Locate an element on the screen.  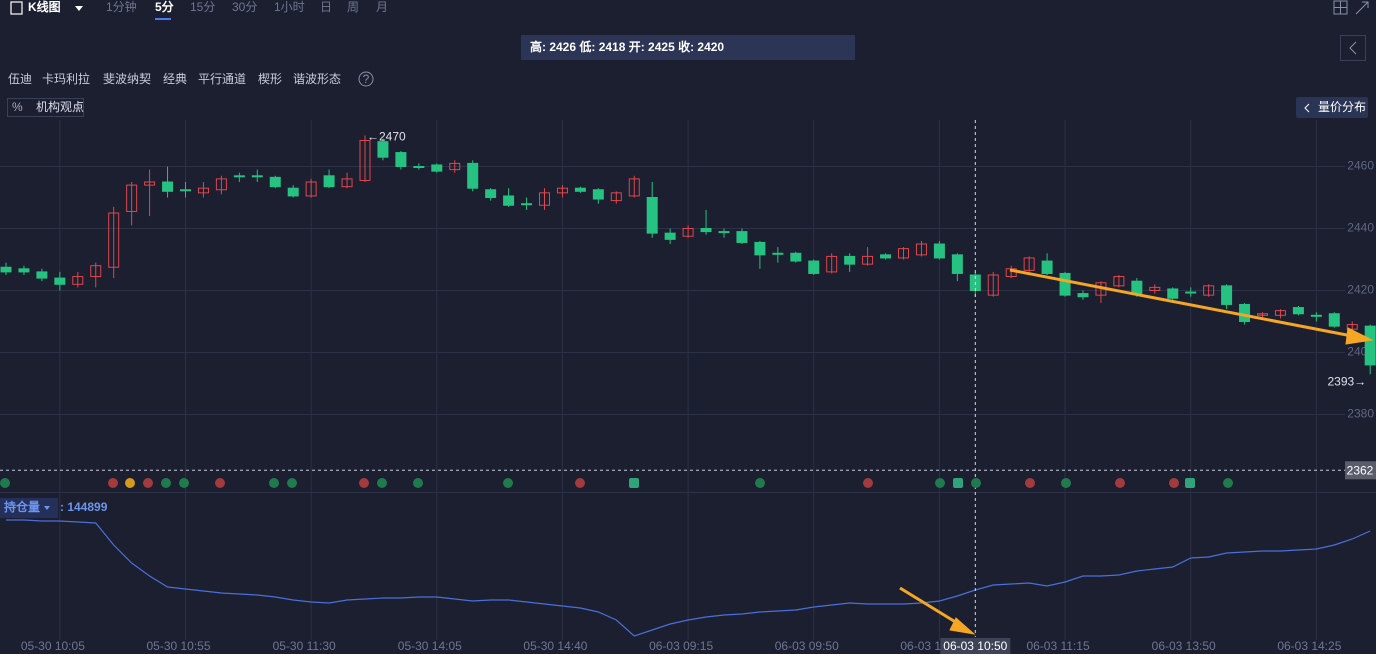
arrow-head is located at coordinates (962, 626).